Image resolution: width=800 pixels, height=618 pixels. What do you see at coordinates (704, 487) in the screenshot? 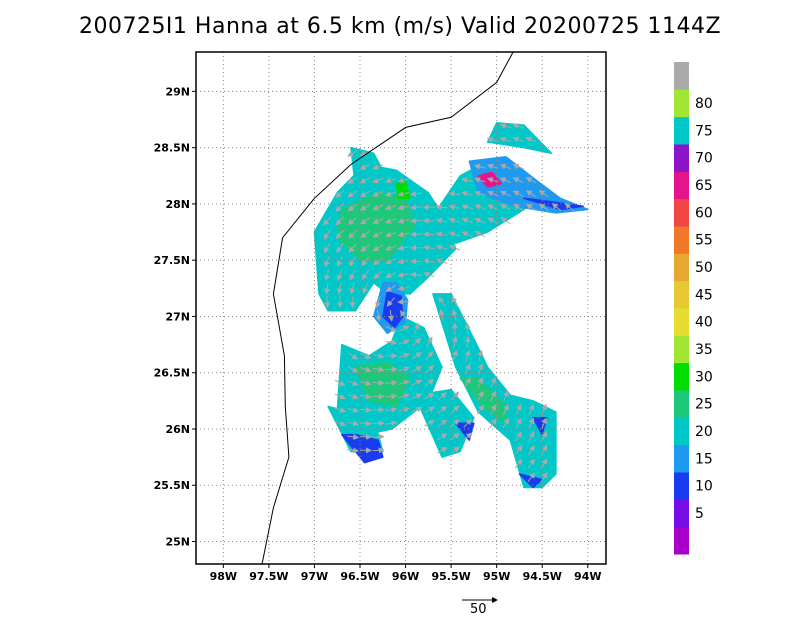
I see `colorbar-label: 10` at bounding box center [704, 487].